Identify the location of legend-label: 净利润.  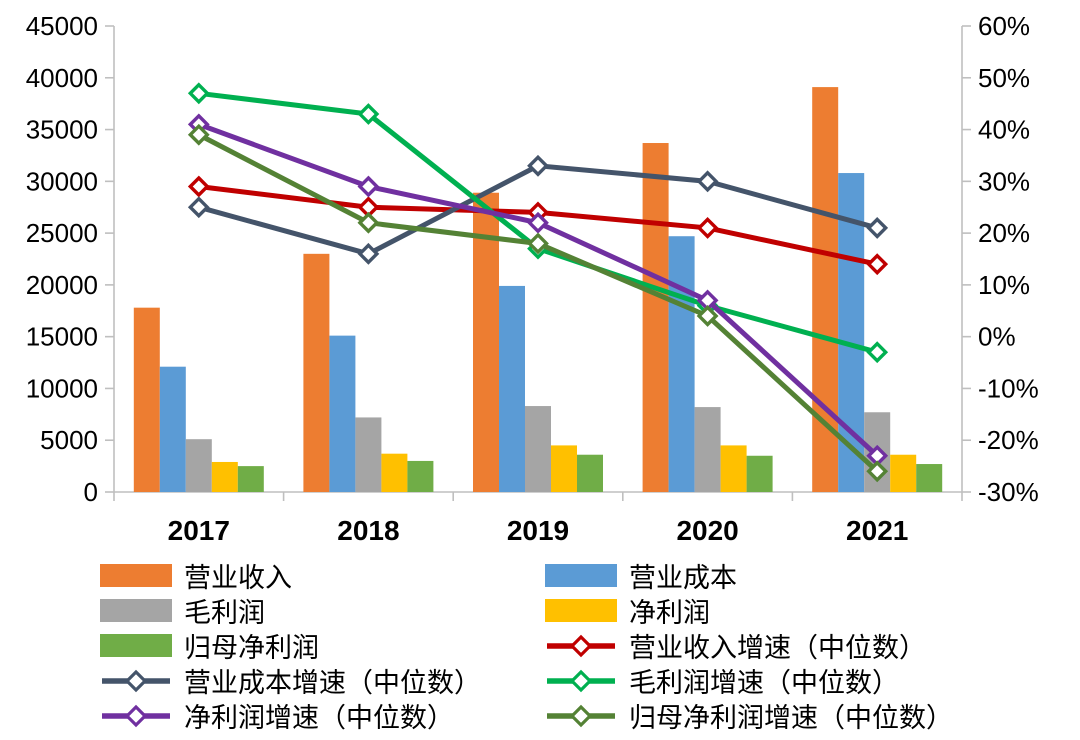
(669, 613).